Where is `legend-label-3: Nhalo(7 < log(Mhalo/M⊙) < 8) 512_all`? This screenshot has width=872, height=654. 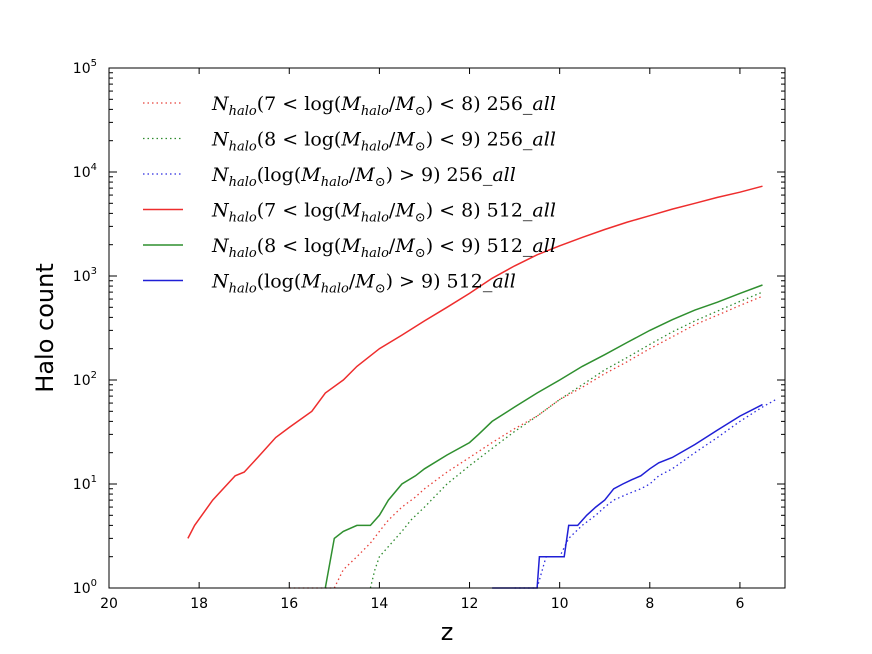
legend-label-3: Nhalo(7 < log(Mhalo/M⊙) < 8) 512_all is located at coordinates (383, 213).